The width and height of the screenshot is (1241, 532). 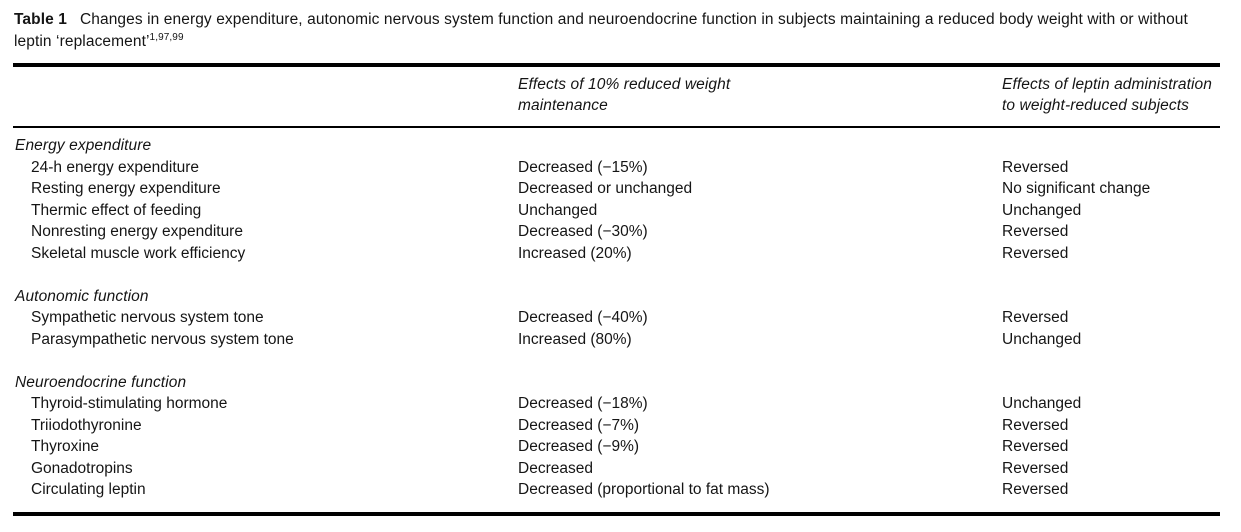 What do you see at coordinates (82, 468) in the screenshot?
I see `row-label: Gonadotropins` at bounding box center [82, 468].